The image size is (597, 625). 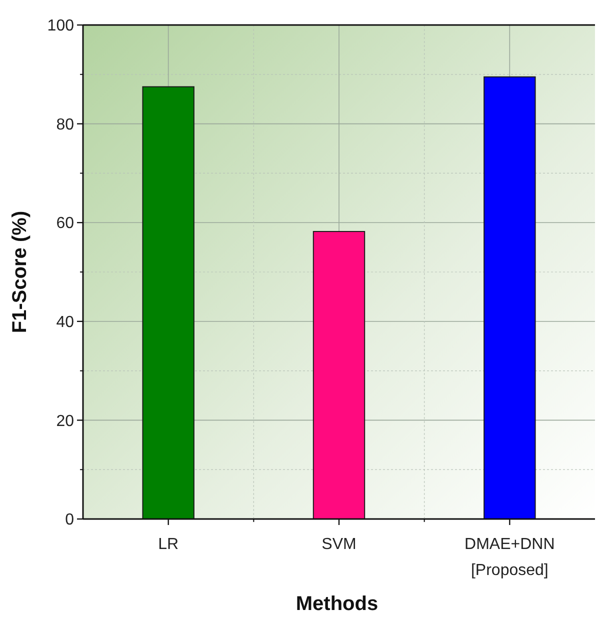 I want to click on y-tick-label: 20, so click(x=65, y=421).